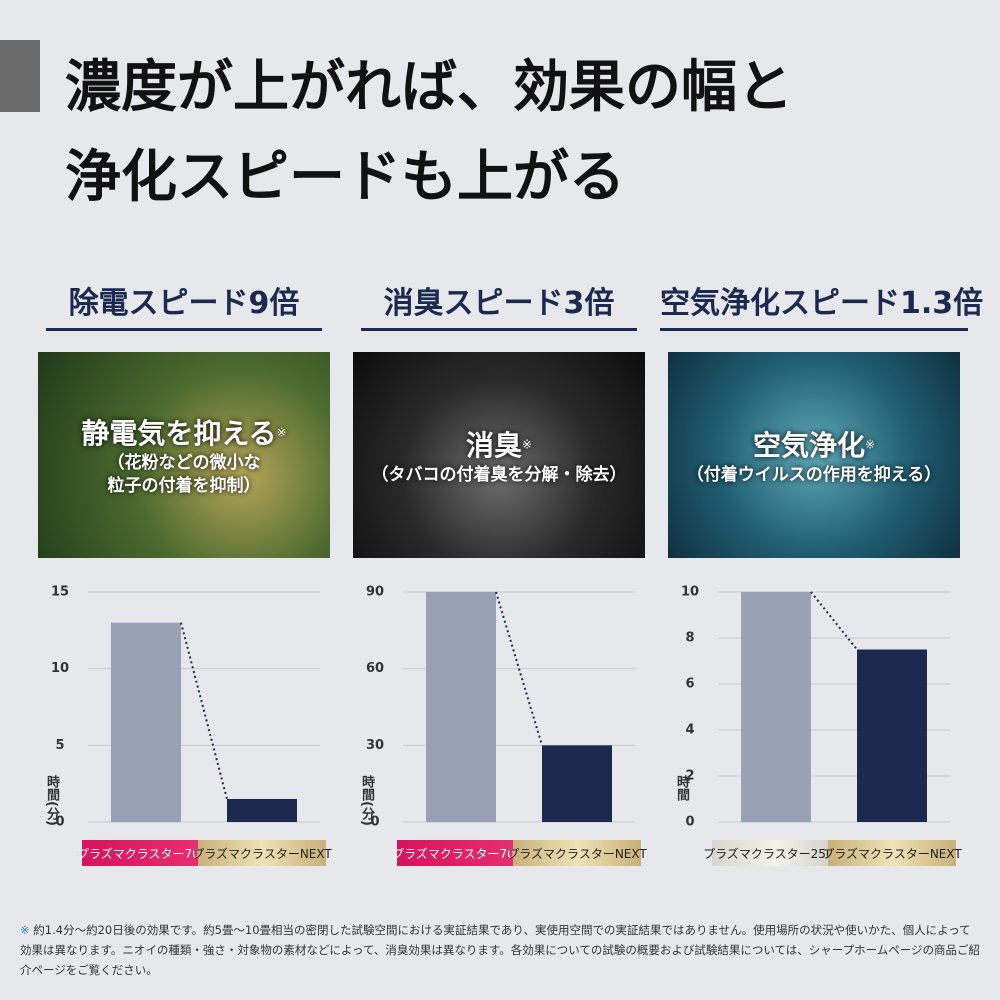 The height and width of the screenshot is (1000, 1000). What do you see at coordinates (493, 445) in the screenshot?
I see `photo-title: 消臭` at bounding box center [493, 445].